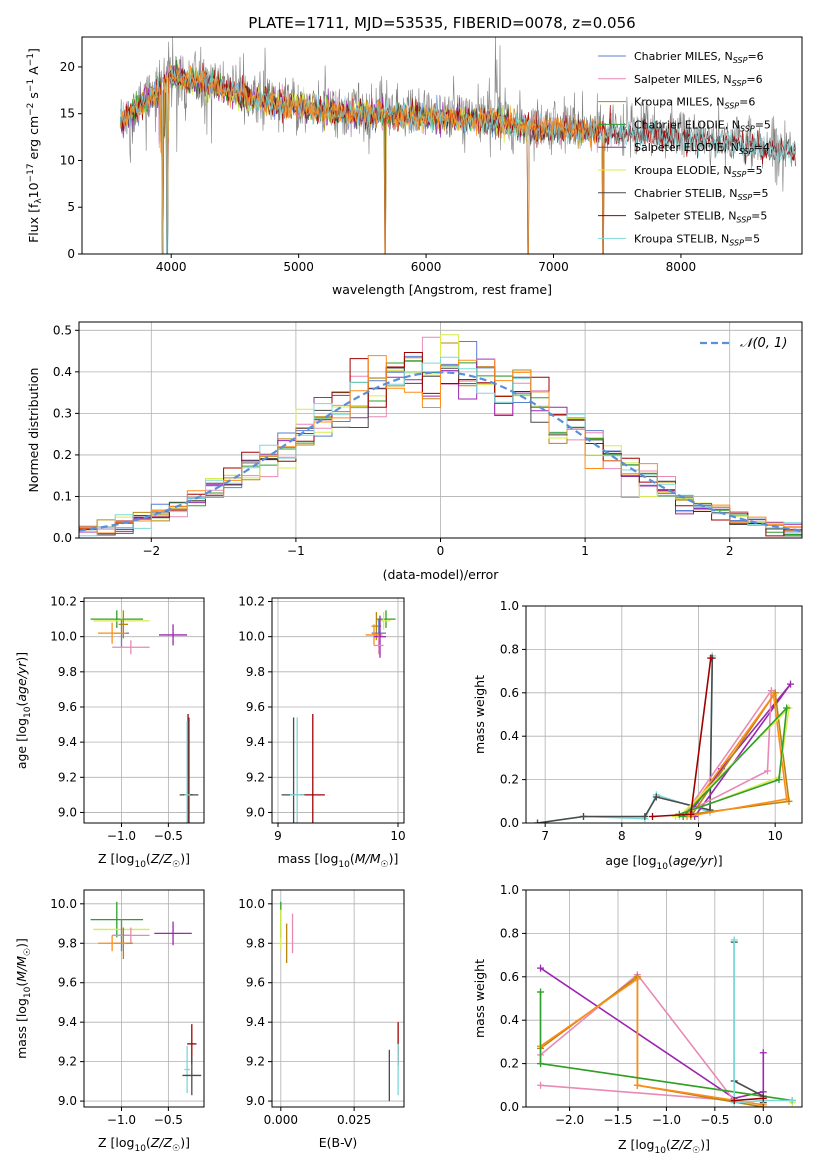 The height and width of the screenshot is (1170, 819). Describe the element at coordinates (296, 551) in the screenshot. I see `x-tick-label: −1` at that location.